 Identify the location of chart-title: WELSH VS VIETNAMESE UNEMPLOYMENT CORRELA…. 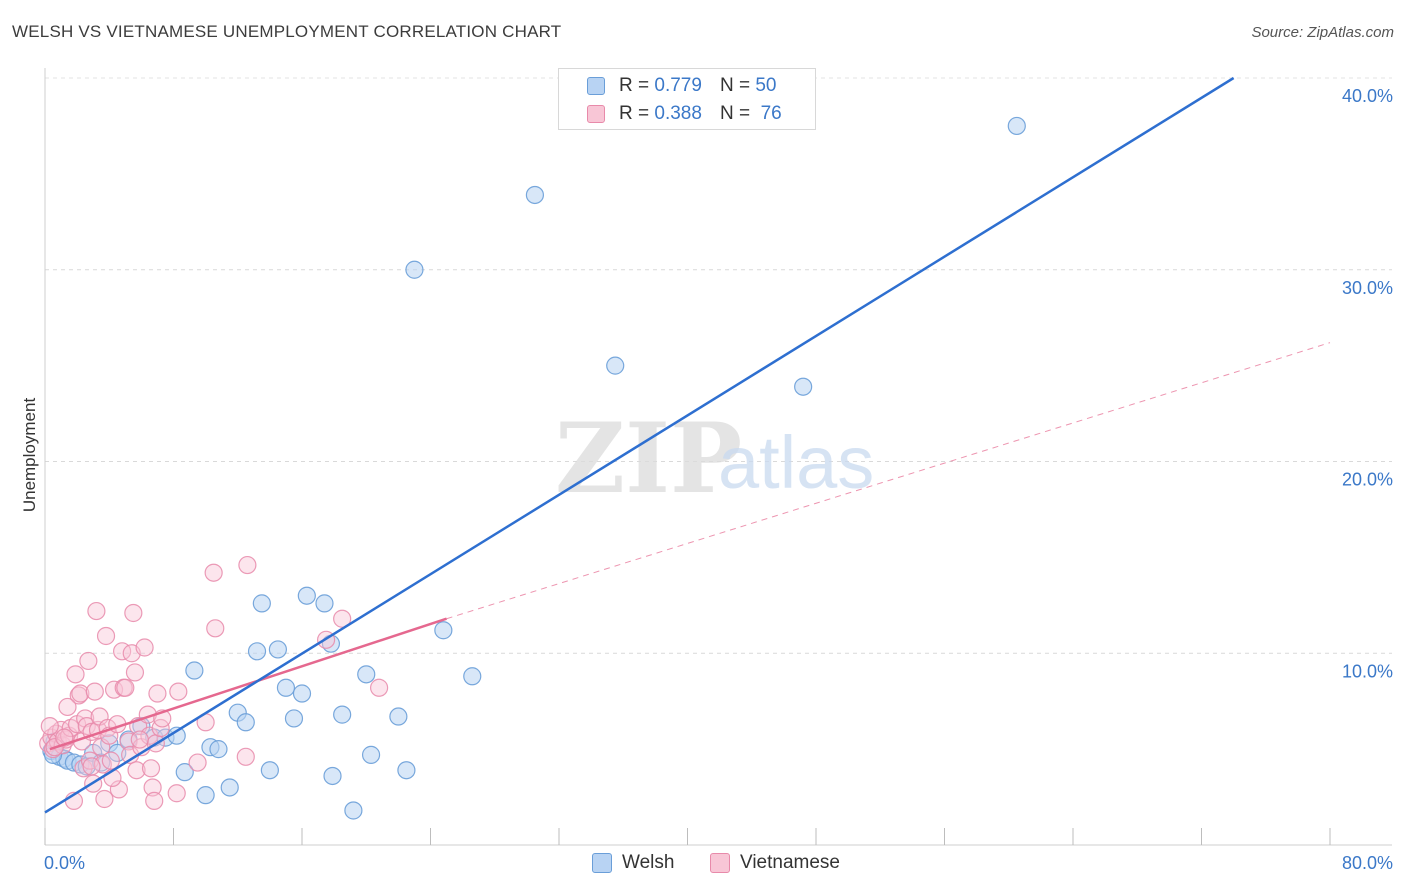
(287, 31).